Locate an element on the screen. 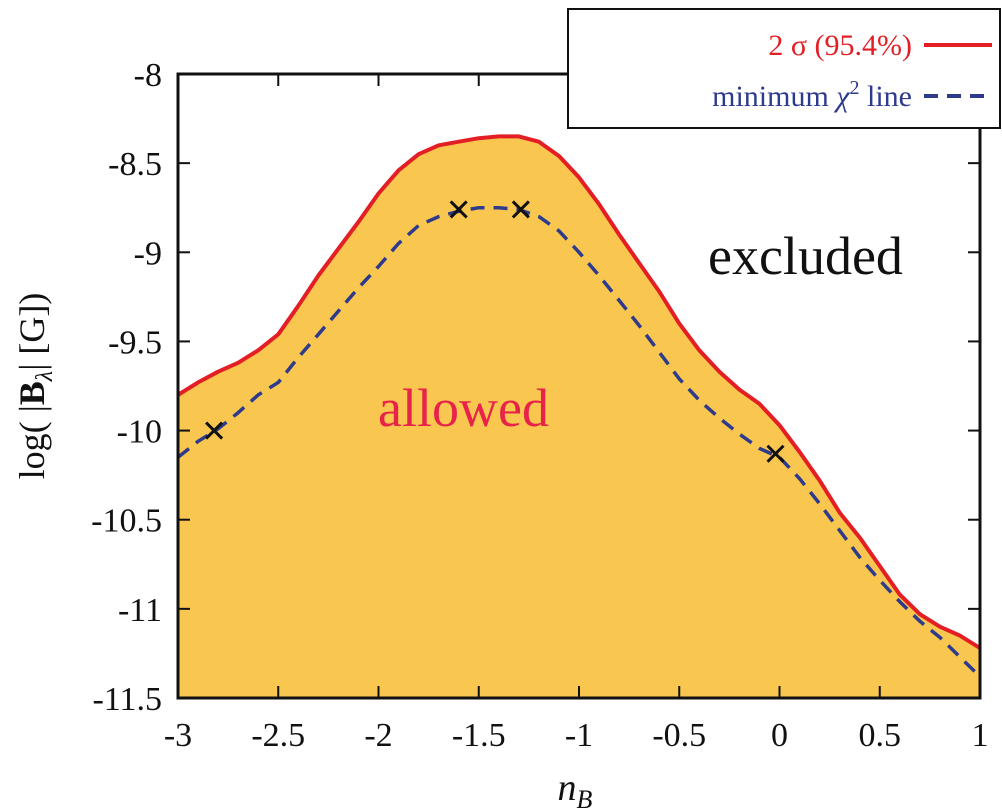 This screenshot has width=1002, height=812. x-axis-title: nB is located at coordinates (575, 789).